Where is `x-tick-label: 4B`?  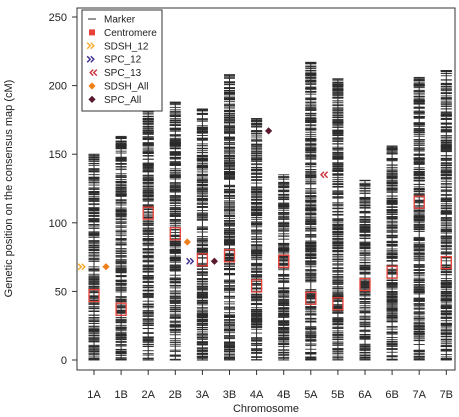
x-tick-label: 4B is located at coordinates (283, 395).